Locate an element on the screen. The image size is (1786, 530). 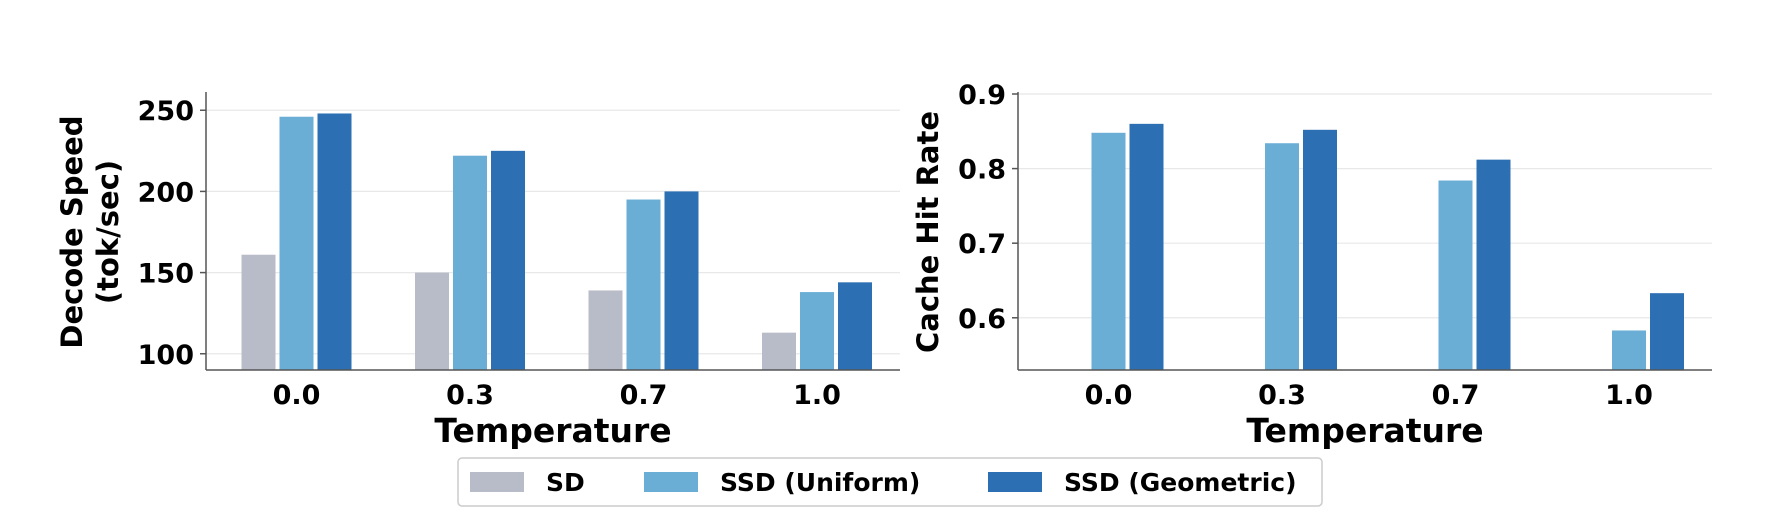
y-tick-label: 0.7 is located at coordinates (982, 244).